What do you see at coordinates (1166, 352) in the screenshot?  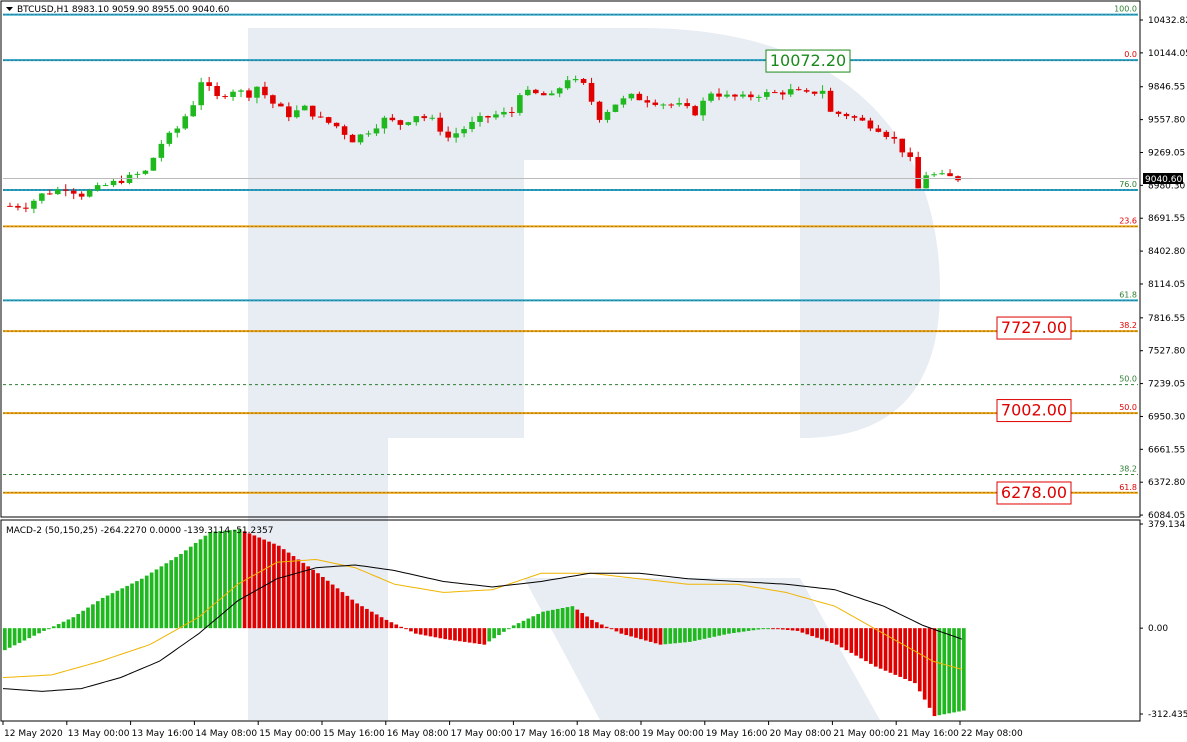 I see `y-tick-label: 7527.80` at bounding box center [1166, 352].